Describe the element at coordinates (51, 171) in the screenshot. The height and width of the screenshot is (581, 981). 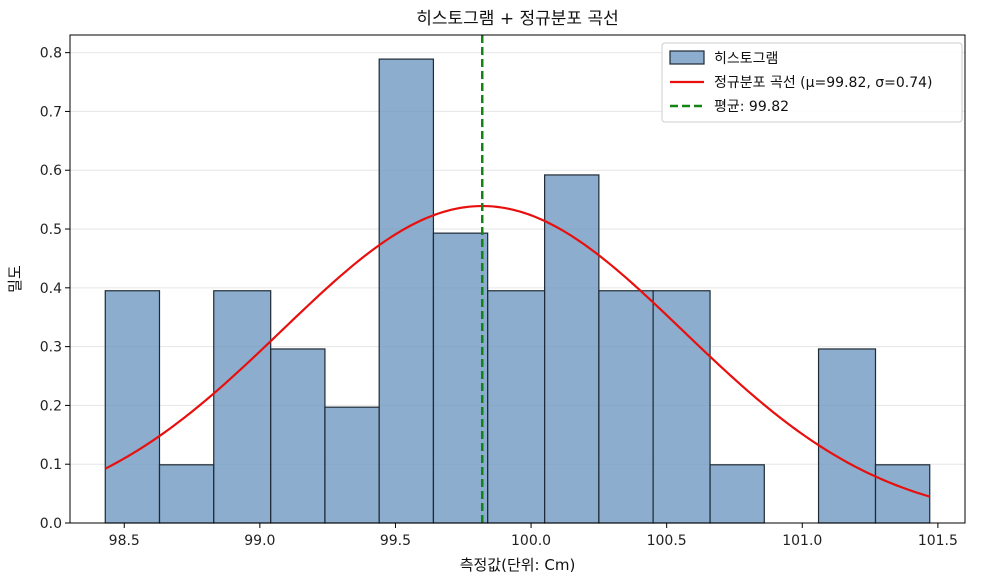
I see `y-tick-label: 0.6` at that location.